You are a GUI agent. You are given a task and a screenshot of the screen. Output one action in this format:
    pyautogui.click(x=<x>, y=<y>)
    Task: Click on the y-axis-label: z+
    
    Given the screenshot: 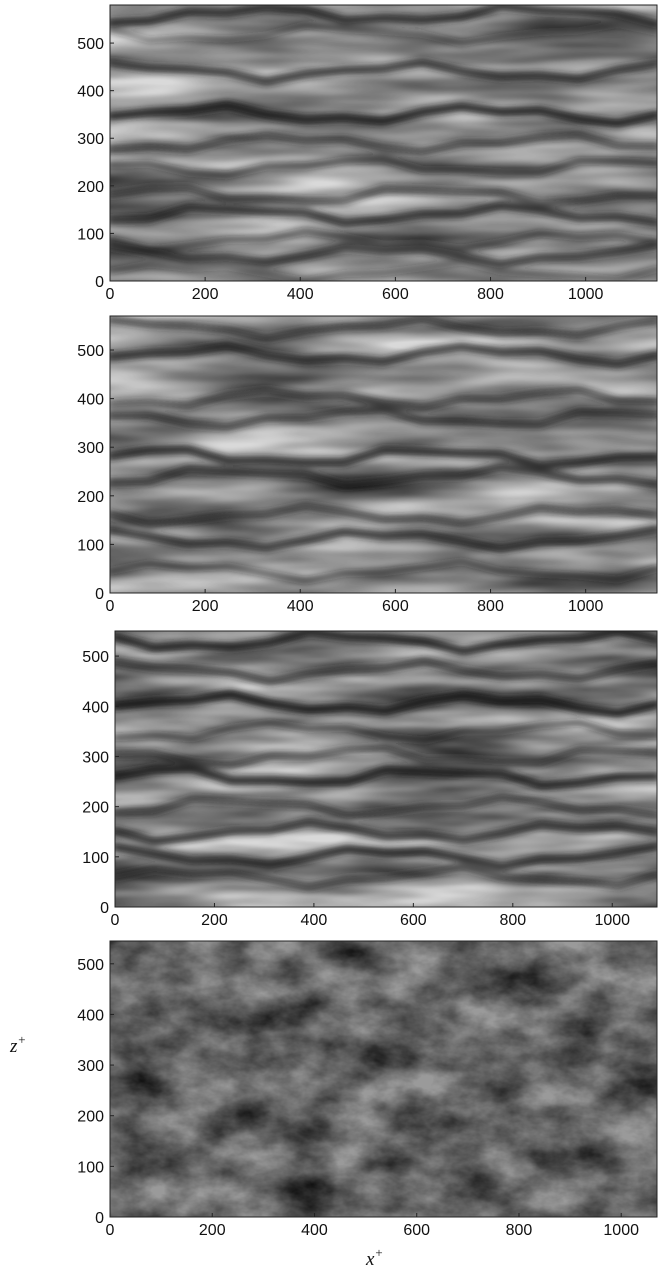 What is the action you would take?
    pyautogui.click(x=17, y=1044)
    